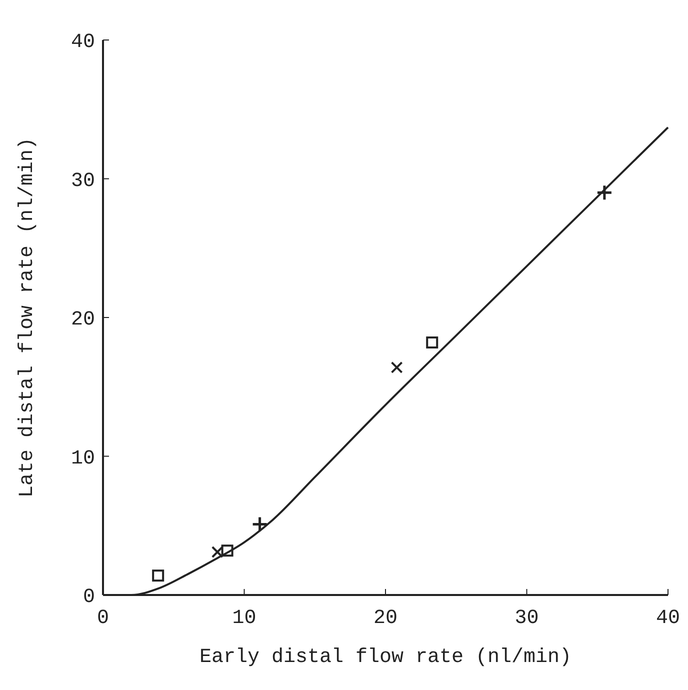 The width and height of the screenshot is (688, 690). Describe the element at coordinates (82, 458) in the screenshot. I see `y-tick-label: 10` at that location.